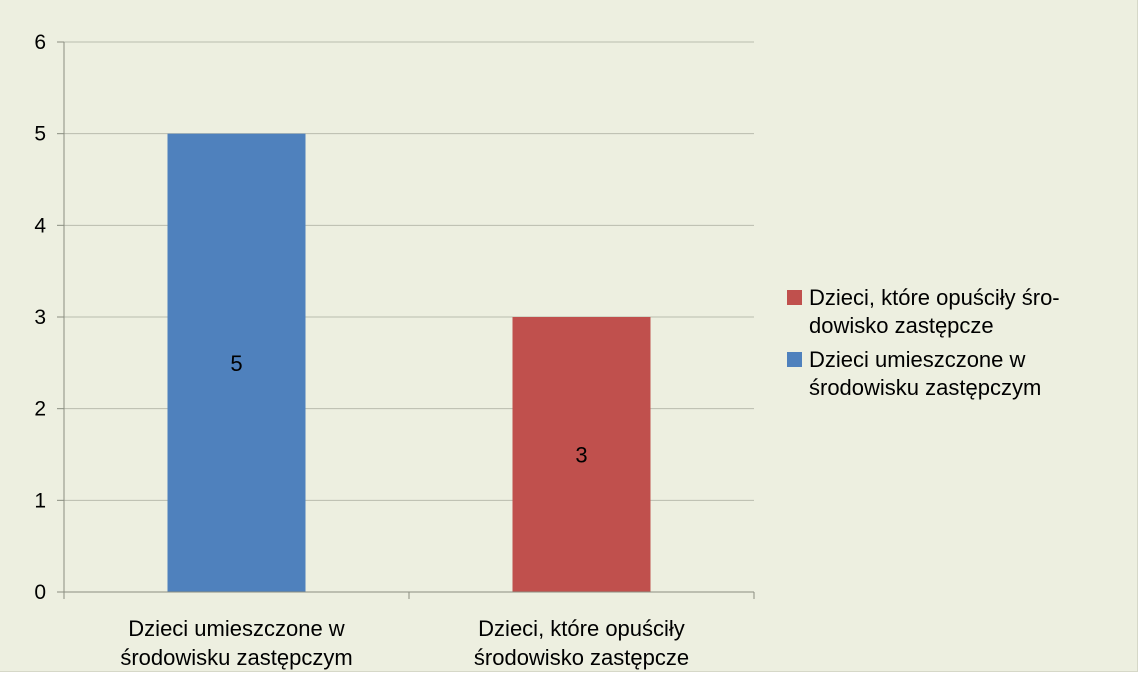 Image resolution: width=1145 pixels, height=675 pixels. What do you see at coordinates (236, 628) in the screenshot?
I see `category-label-line: Dzieci umieszczone w` at bounding box center [236, 628].